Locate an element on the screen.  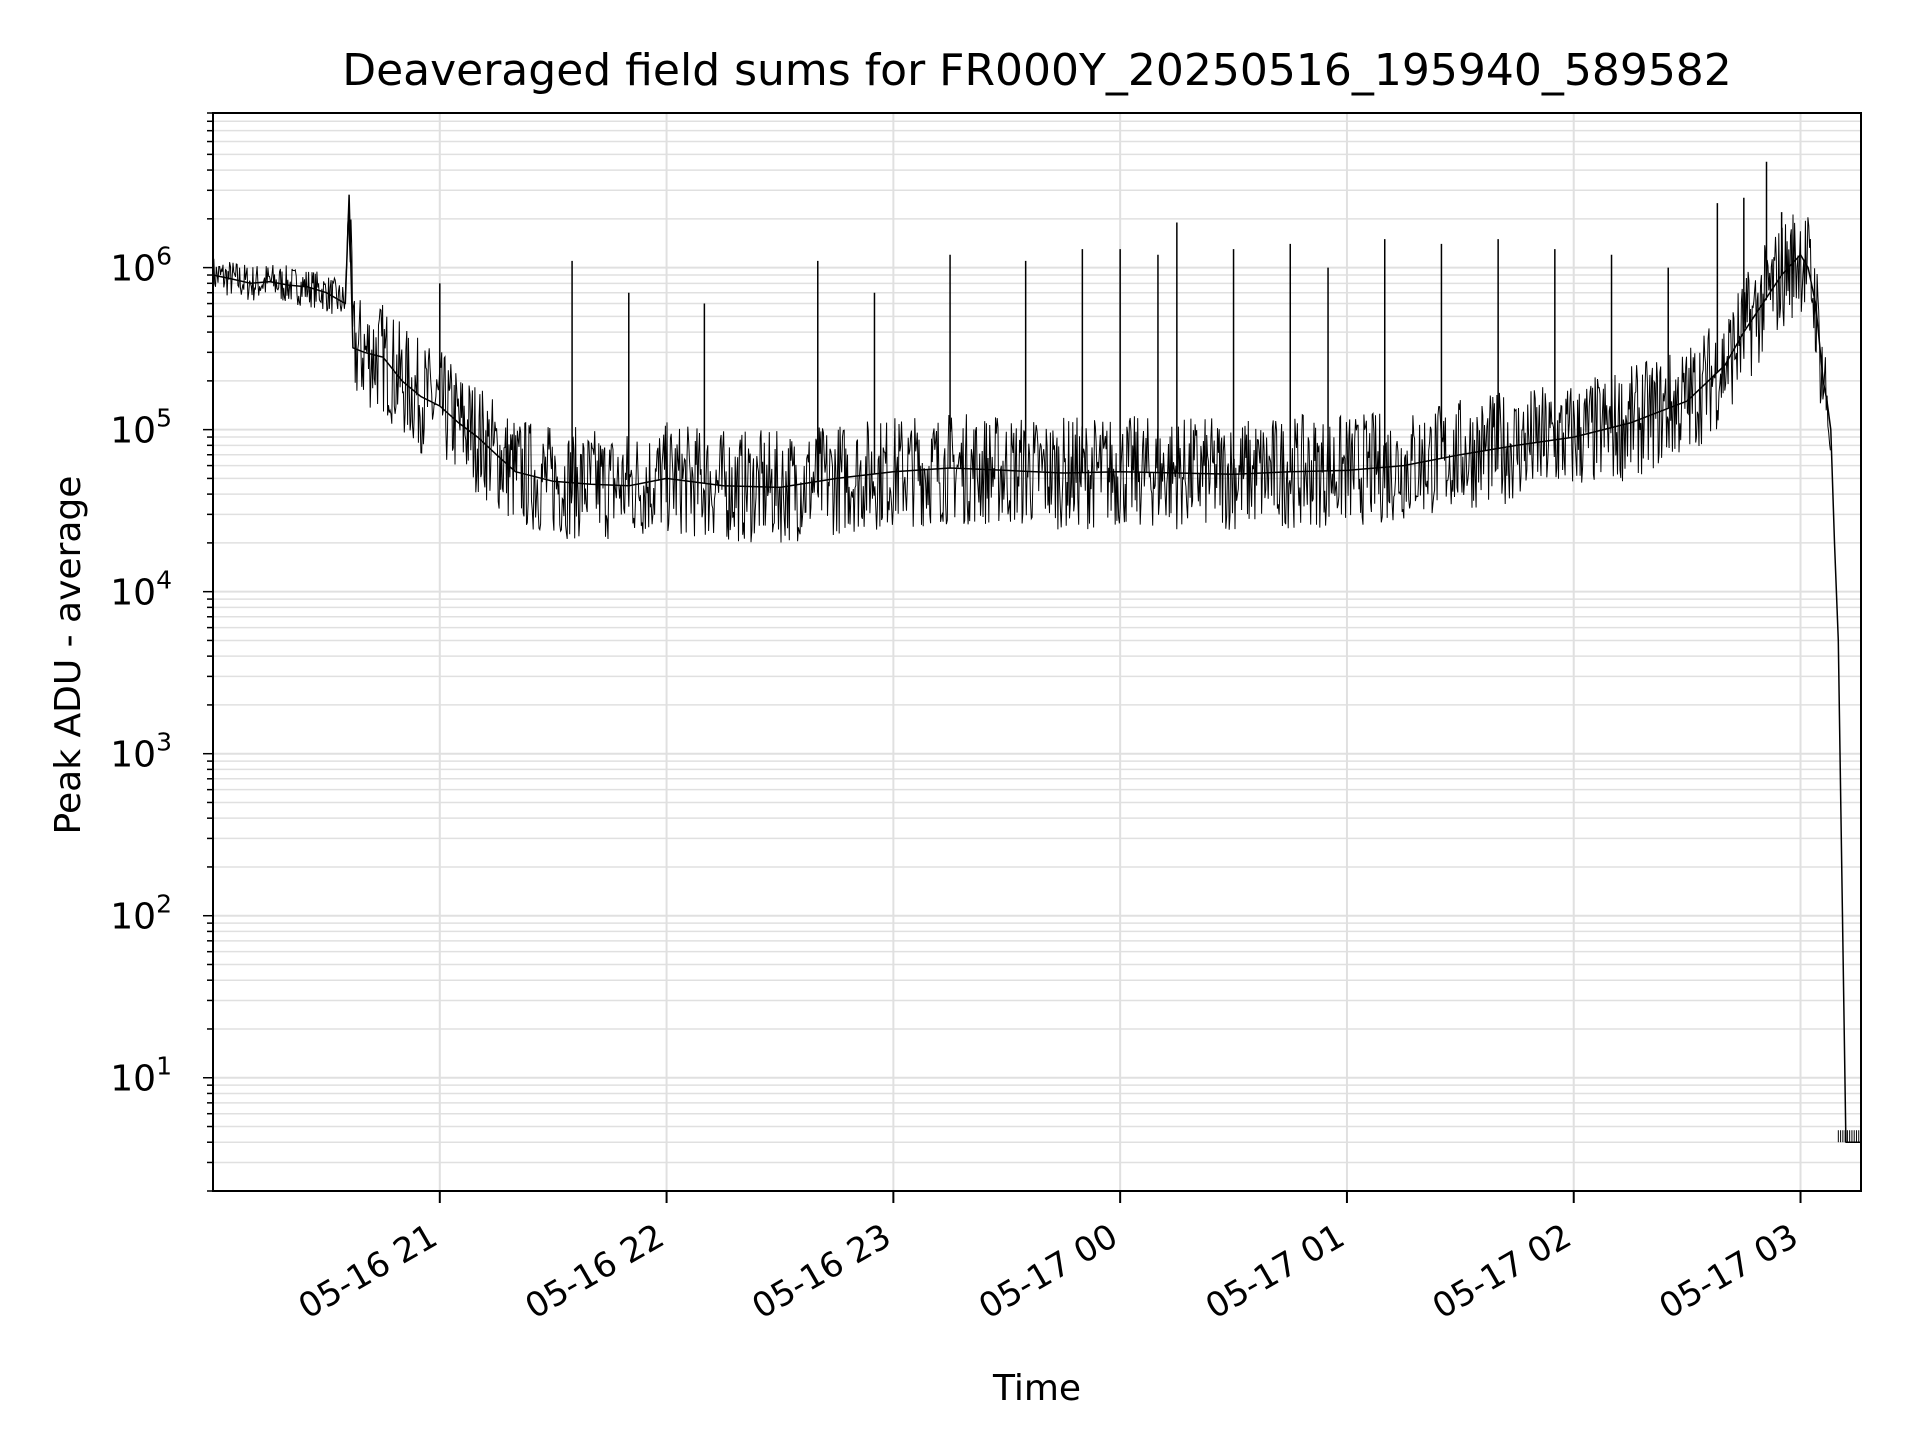
y-axis-label: Peak ADU - average is located at coordinates (68, 655).